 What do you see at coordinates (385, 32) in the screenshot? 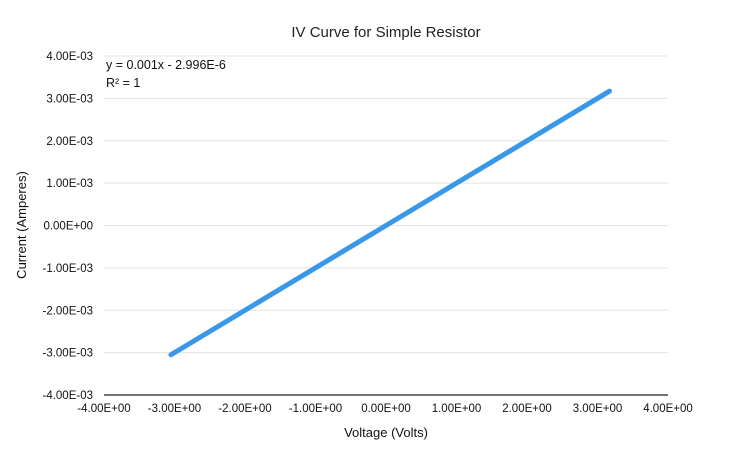
I see `chart-title: IV Curve for Simple Resistor` at bounding box center [385, 32].